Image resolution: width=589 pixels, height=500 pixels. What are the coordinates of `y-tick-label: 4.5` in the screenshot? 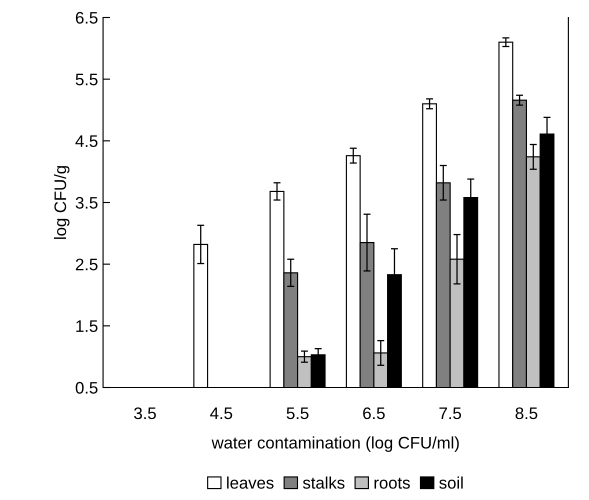 It's located at (86, 141).